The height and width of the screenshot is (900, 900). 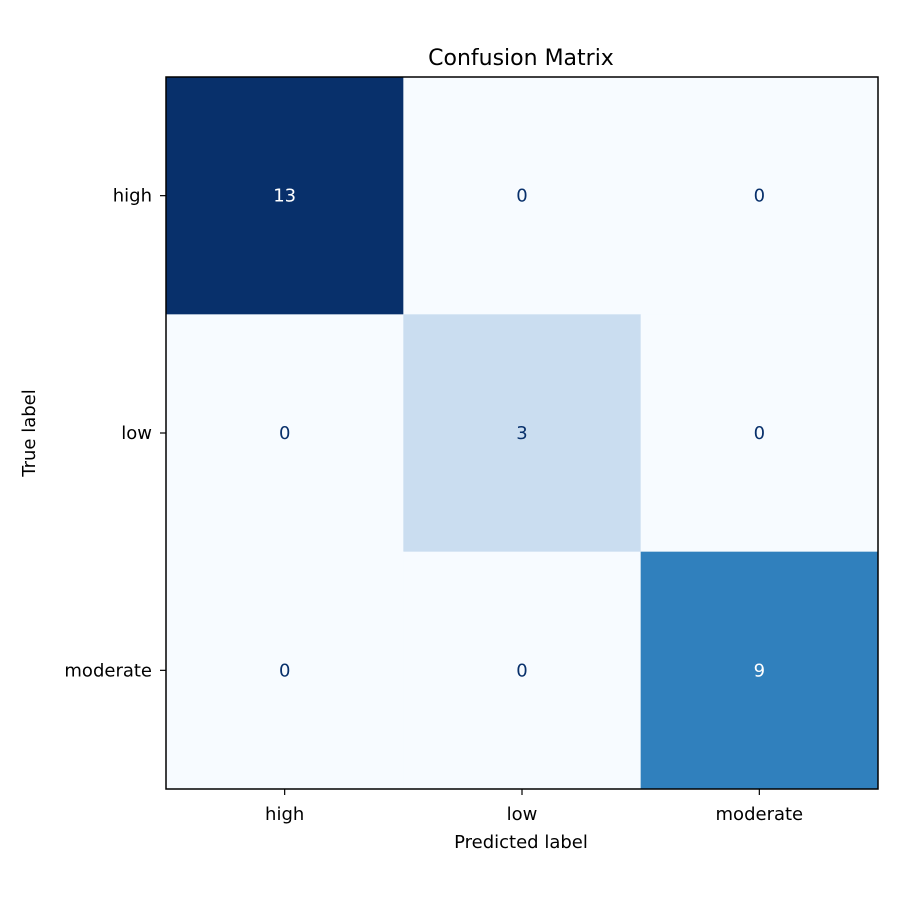 I want to click on y-tick-label: high, so click(x=132, y=196).